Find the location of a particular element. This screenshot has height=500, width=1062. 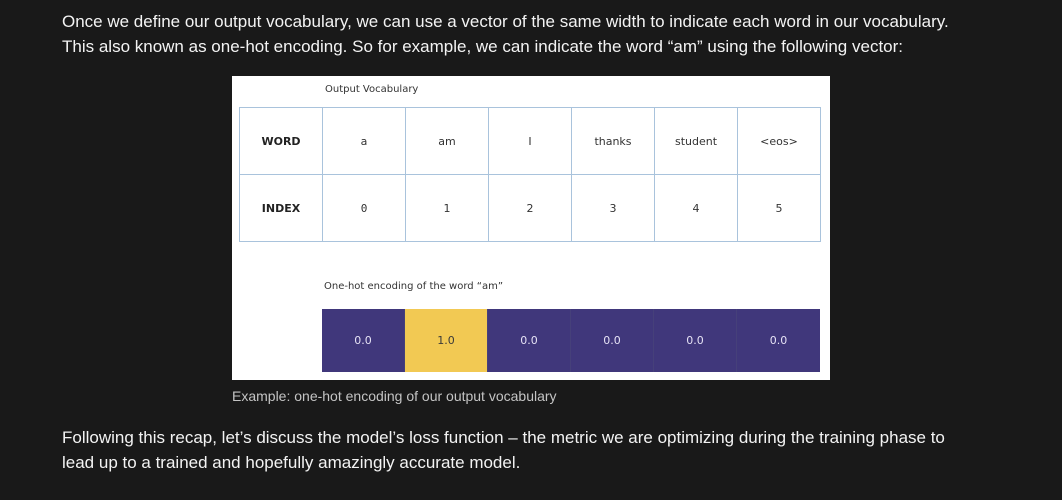

word-cell: student is located at coordinates (696, 141).